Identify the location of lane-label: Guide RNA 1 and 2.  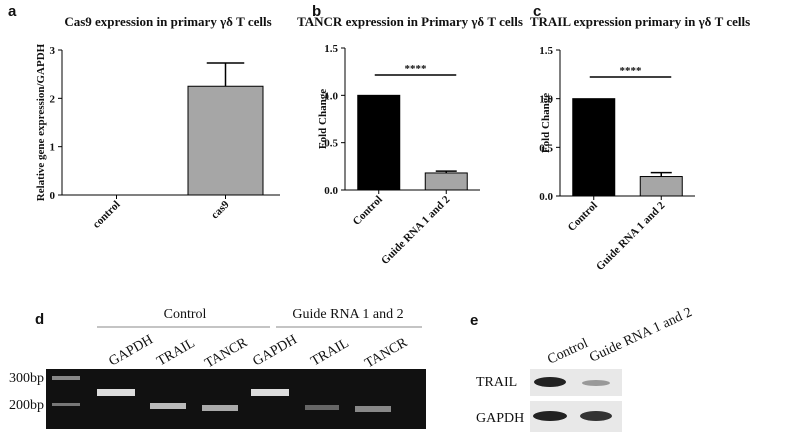
(640, 335).